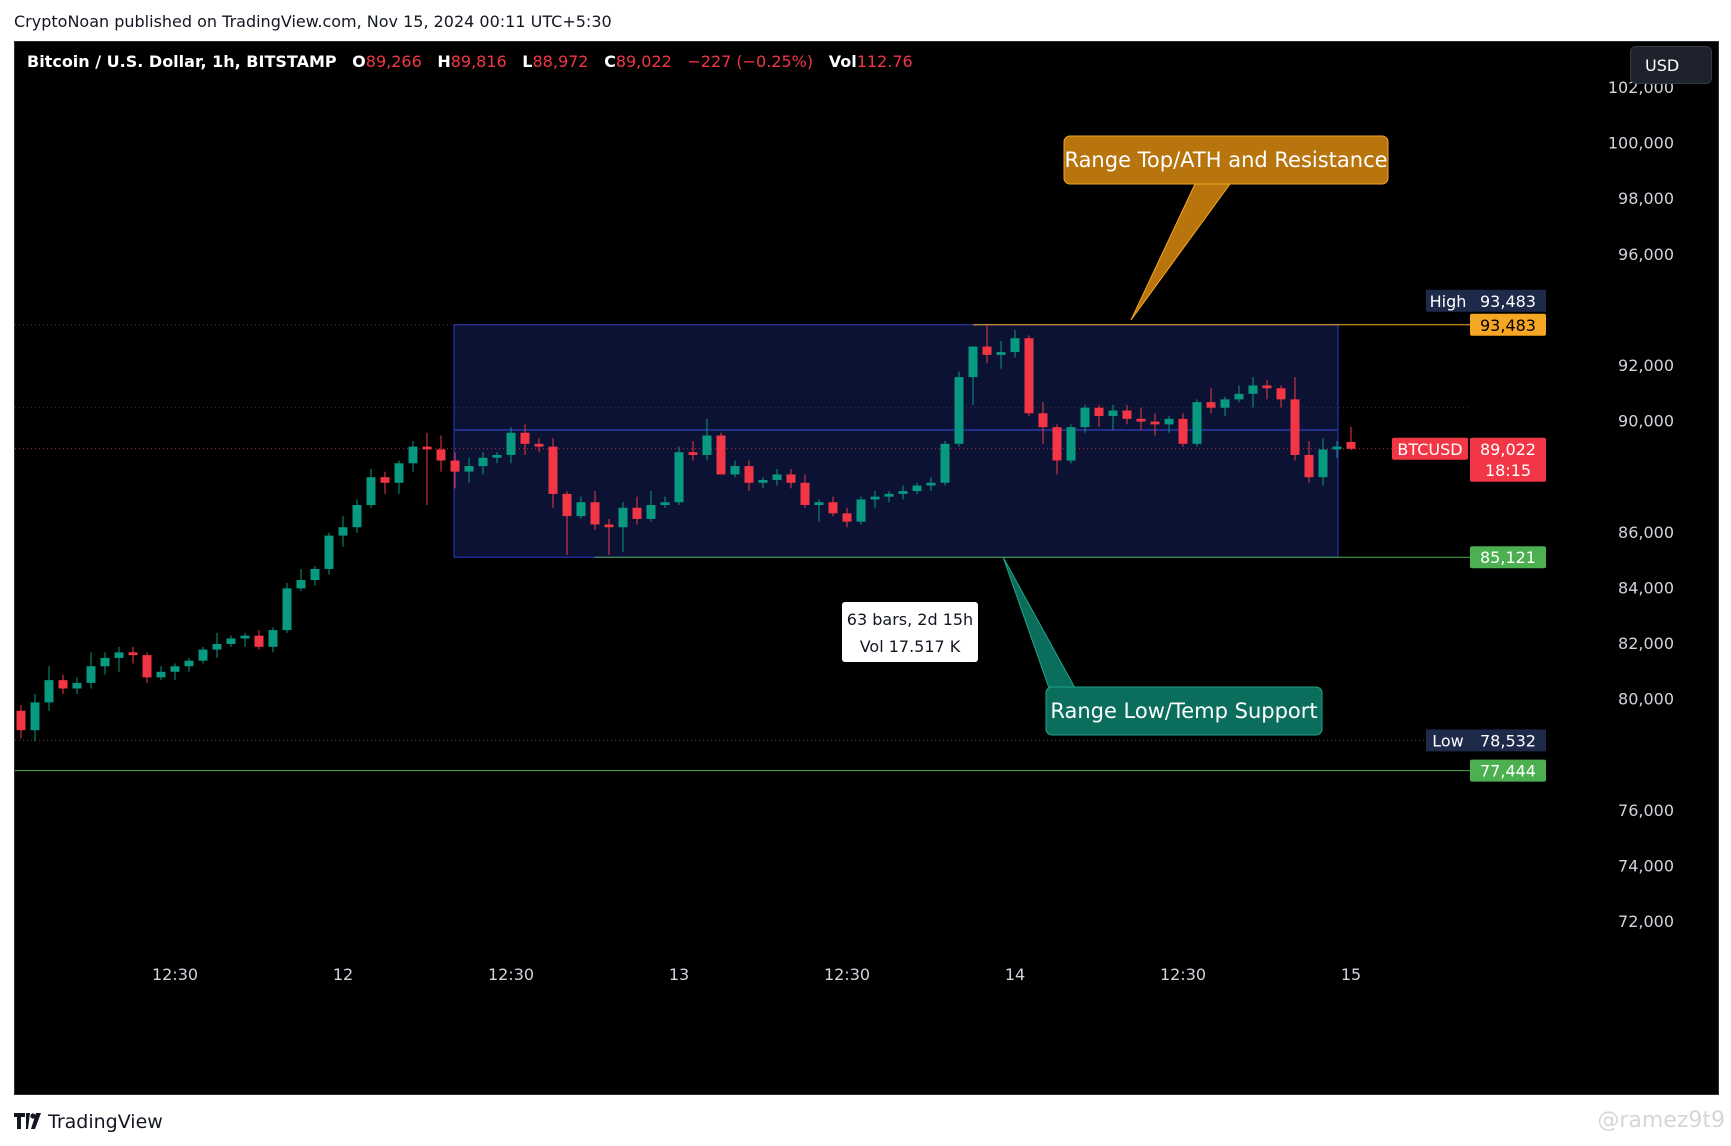 The image size is (1731, 1146). I want to click on support-tag-bg, so click(1508, 770).